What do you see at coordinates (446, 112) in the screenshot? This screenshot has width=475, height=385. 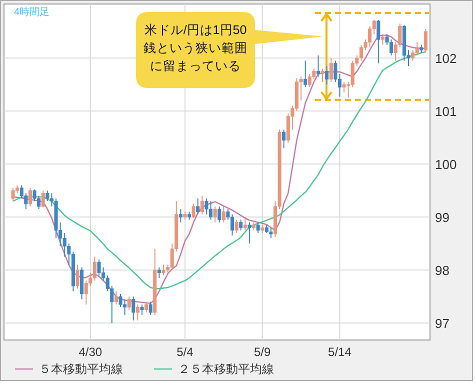 I see `y-tick-label: 101` at bounding box center [446, 112].